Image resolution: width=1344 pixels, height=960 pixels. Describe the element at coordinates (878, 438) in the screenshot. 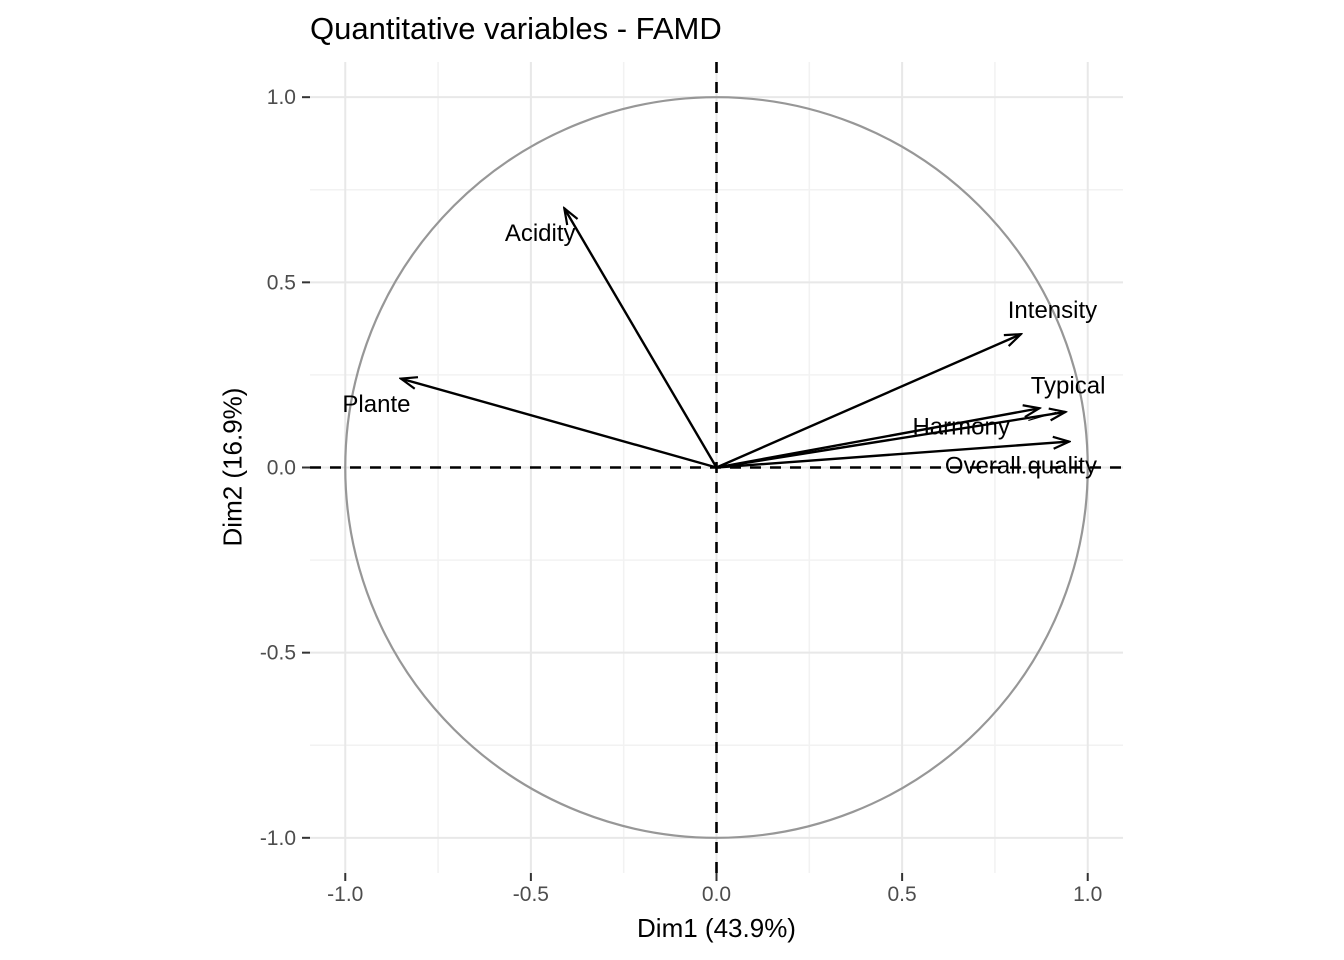

I see `variable-arrow-harmony` at that location.